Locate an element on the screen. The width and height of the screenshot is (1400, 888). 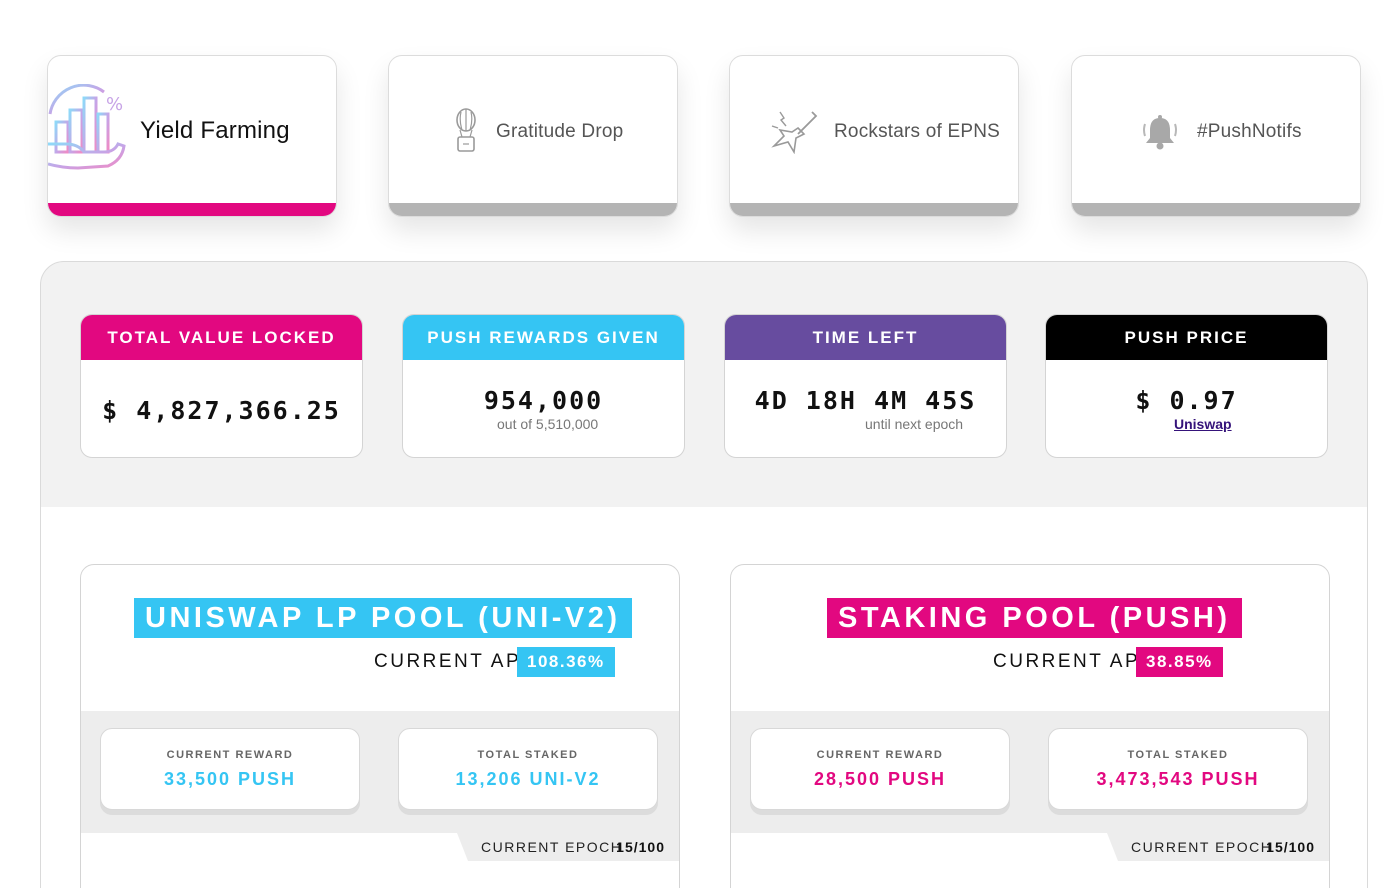
tab-gratitude-drop: Gratitude Drop is located at coordinates (533, 136).